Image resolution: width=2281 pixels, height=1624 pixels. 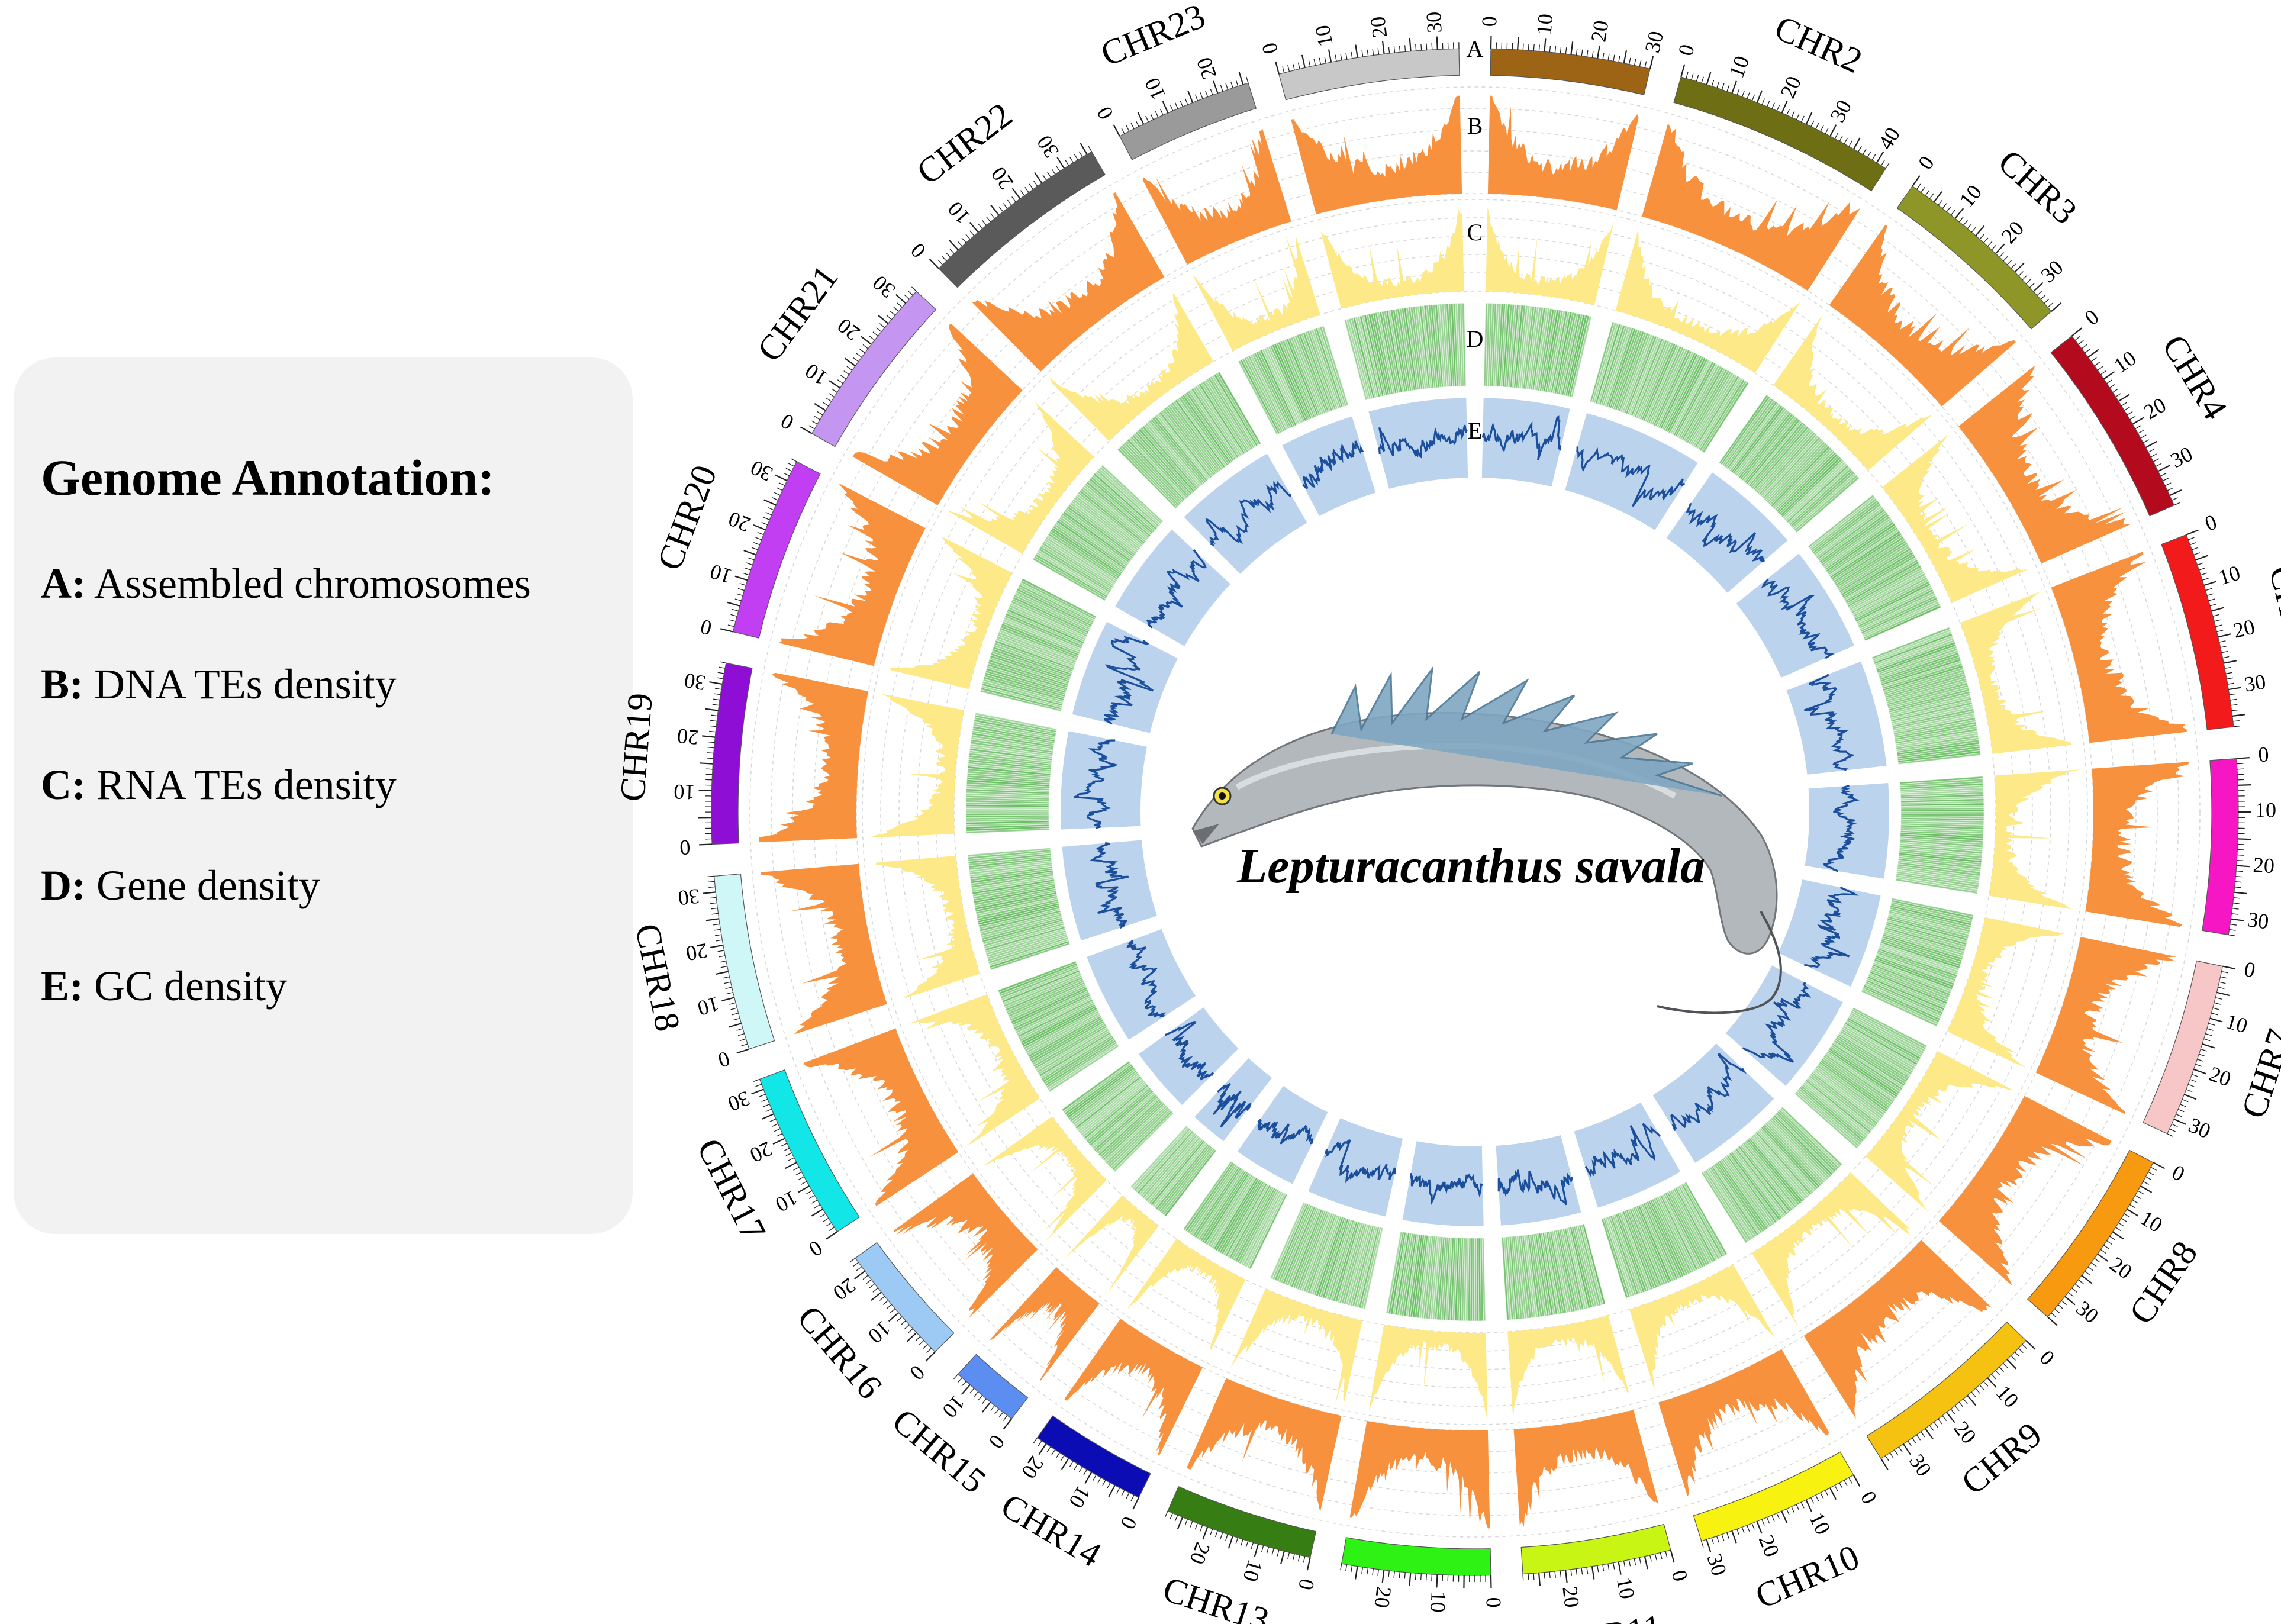 I want to click on tick-label: 0, so click(x=2047, y=1357).